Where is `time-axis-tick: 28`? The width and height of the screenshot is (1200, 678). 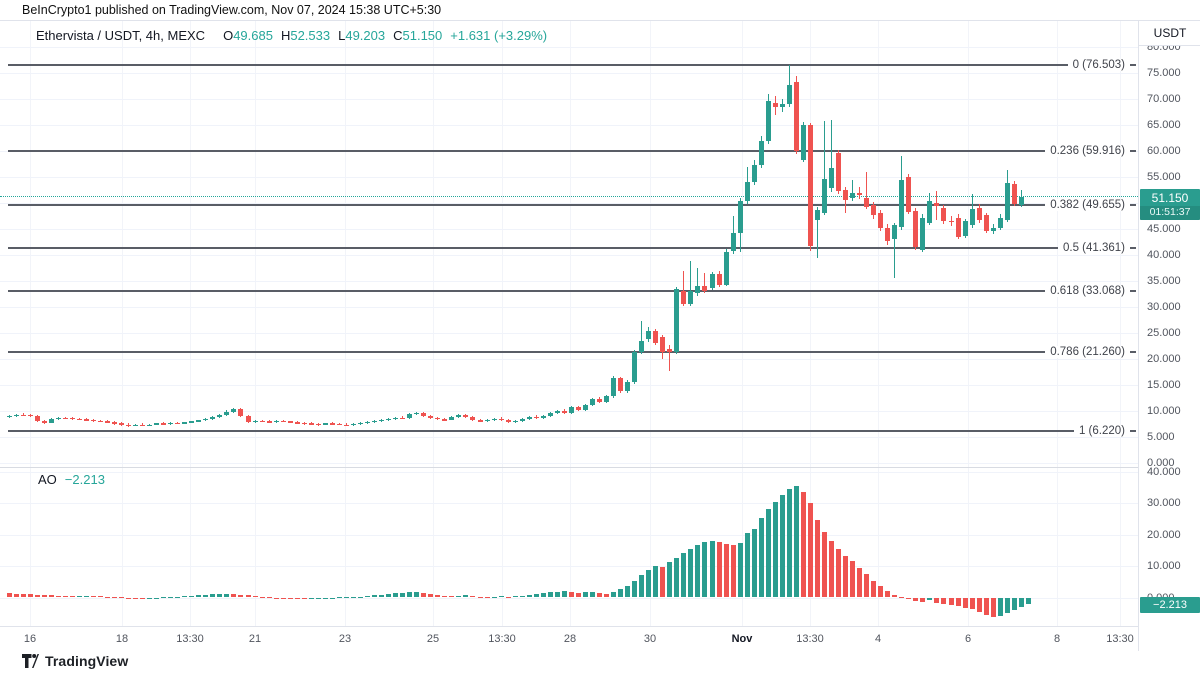 time-axis-tick: 28 is located at coordinates (570, 639).